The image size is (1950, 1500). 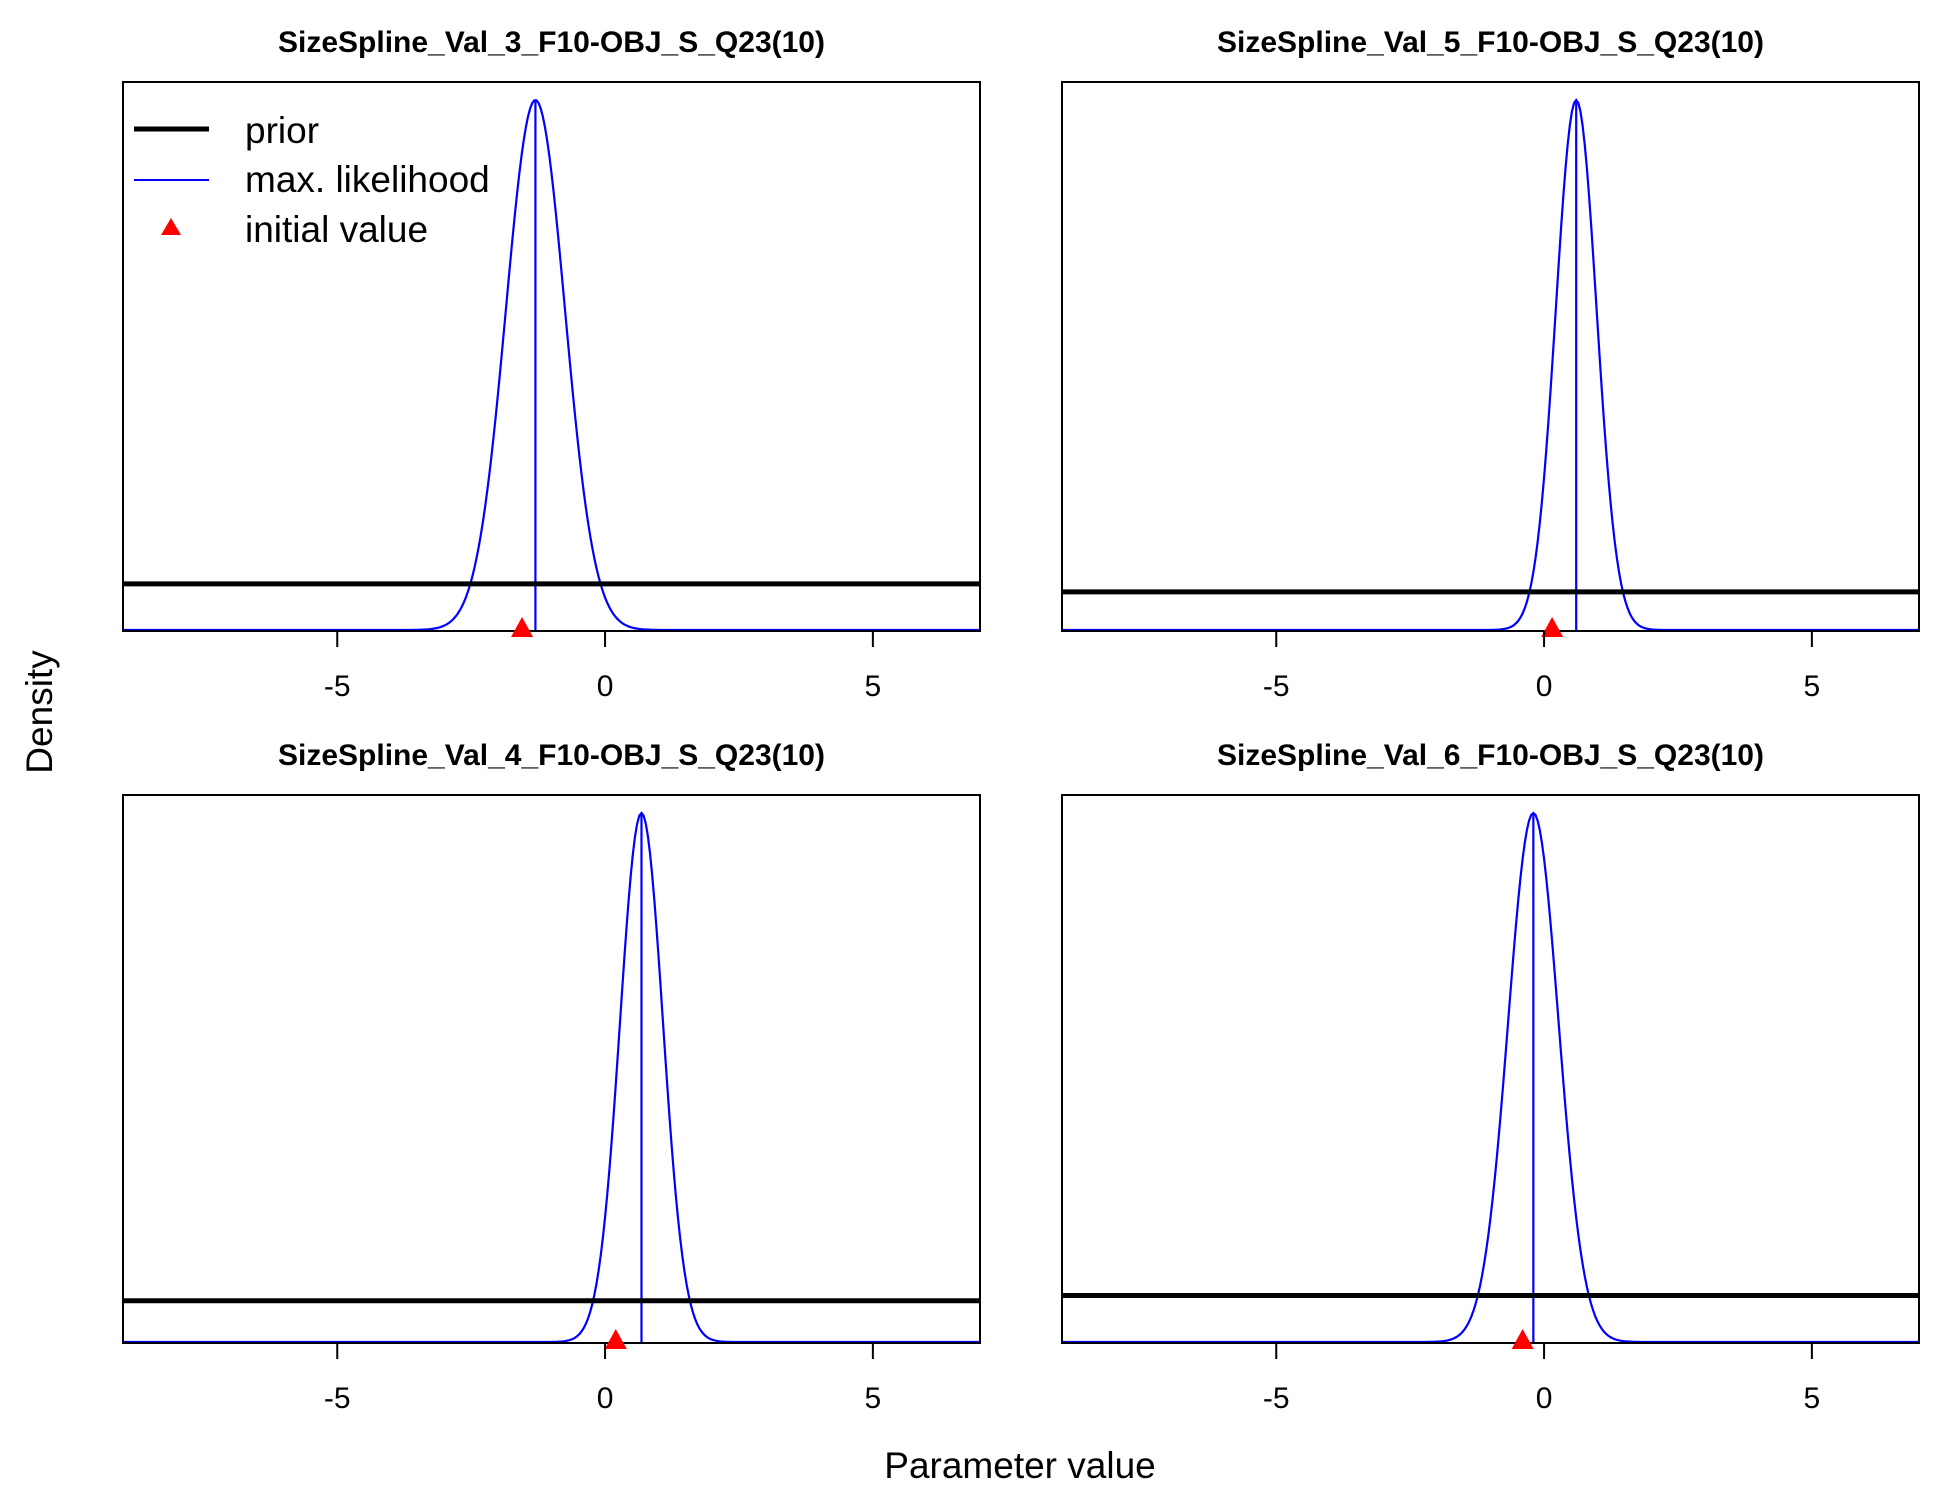 I want to click on panel-title: SizeSpline_Val_5_F10-OBJ_S_Q23(10), so click(x=1490, y=42).